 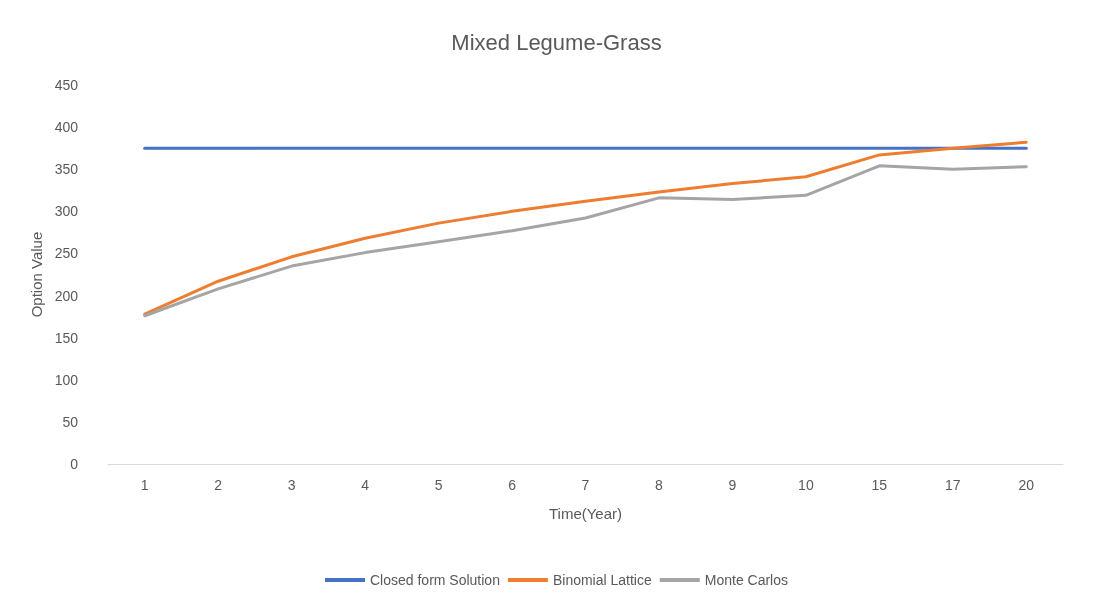 What do you see at coordinates (365, 485) in the screenshot?
I see `x-tick-label: 4` at bounding box center [365, 485].